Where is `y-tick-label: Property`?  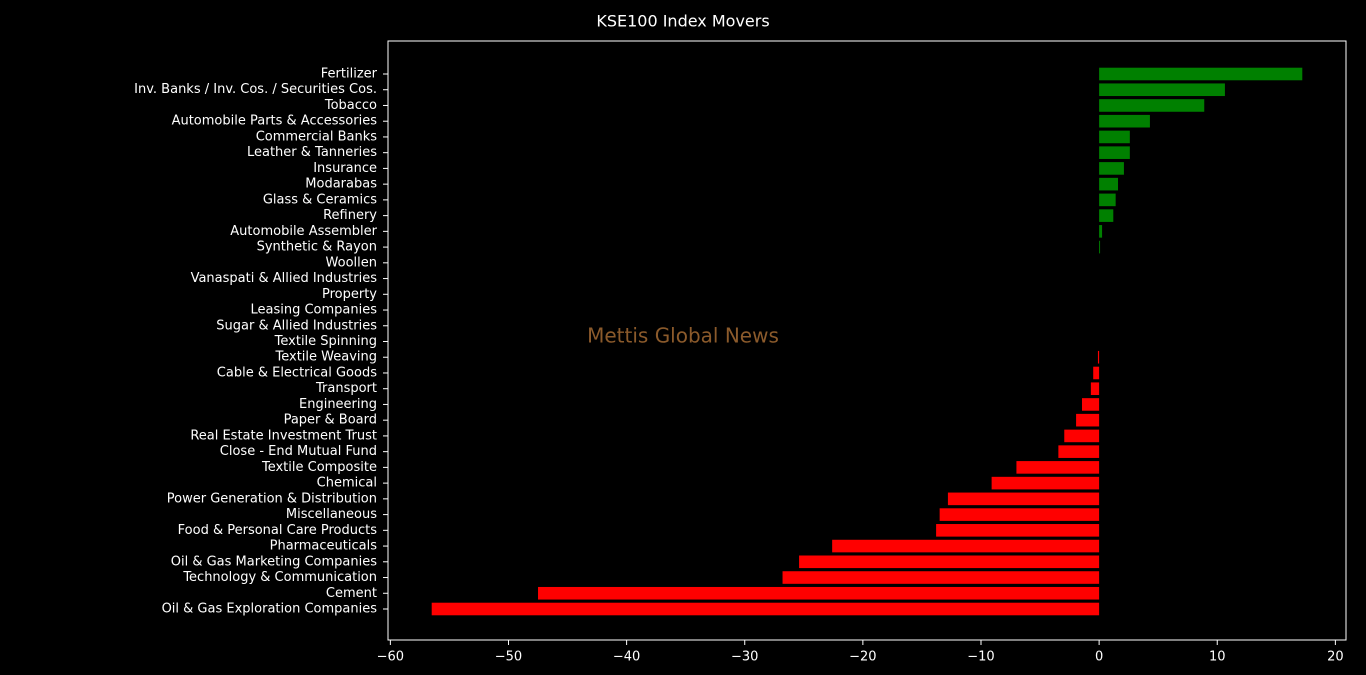
y-tick-label: Property is located at coordinates (349, 294).